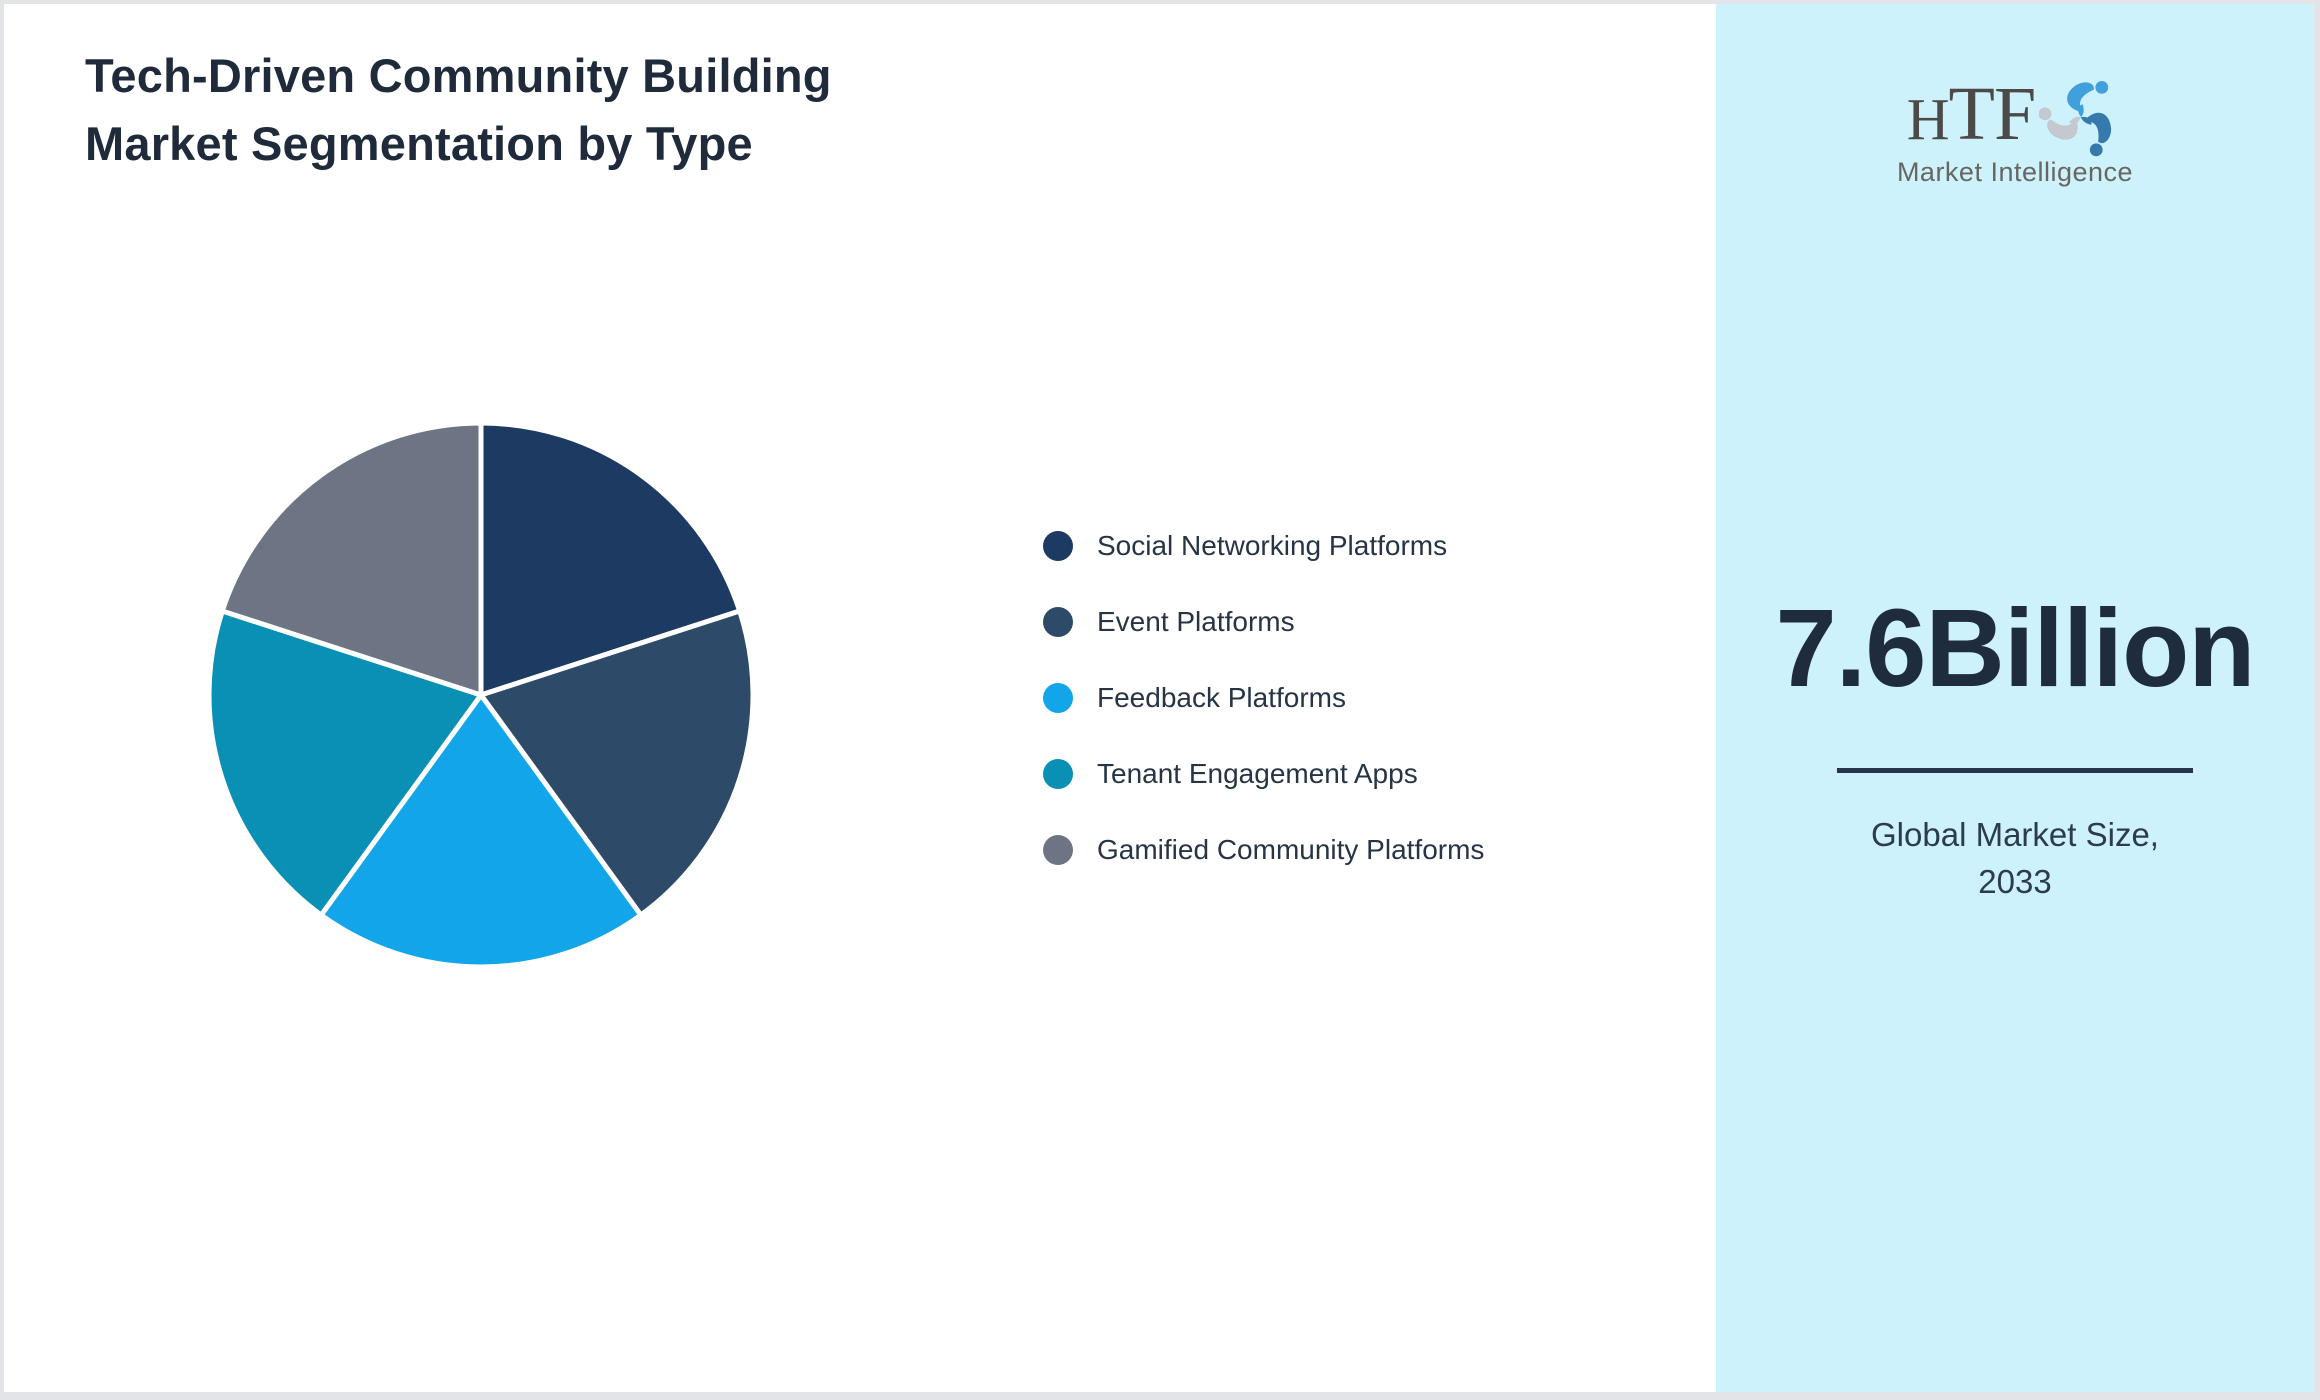  What do you see at coordinates (2015, 172) in the screenshot?
I see `logo-subtitle: Market Intelligence` at bounding box center [2015, 172].